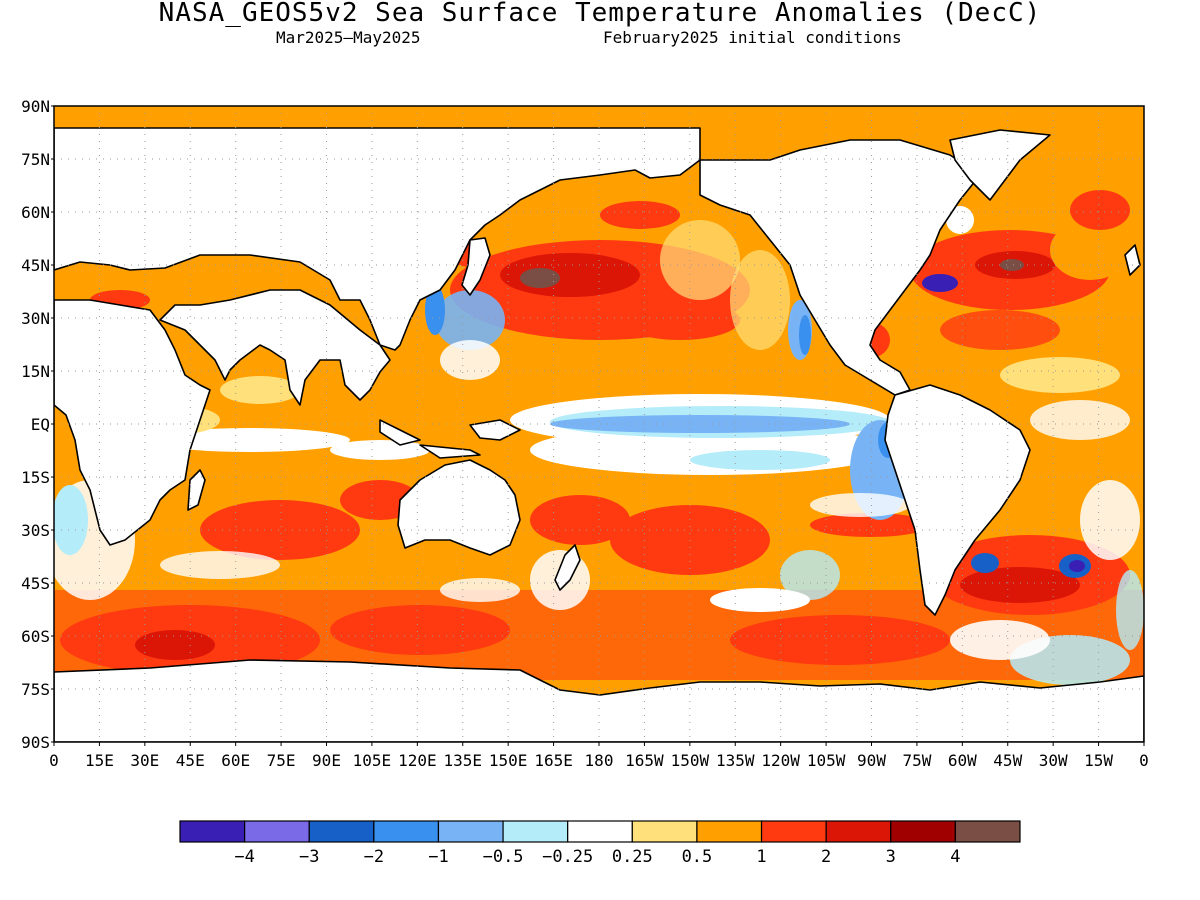  Describe the element at coordinates (871, 760) in the screenshot. I see `lon-tick-label: 90W` at that location.